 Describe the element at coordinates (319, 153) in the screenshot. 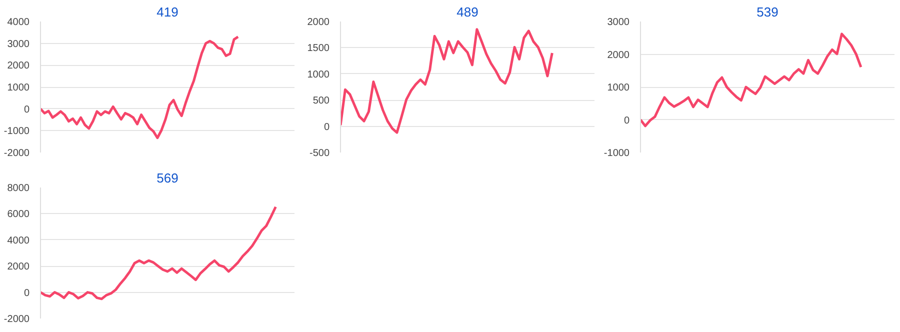

I see `y-tick-label: -500` at that location.